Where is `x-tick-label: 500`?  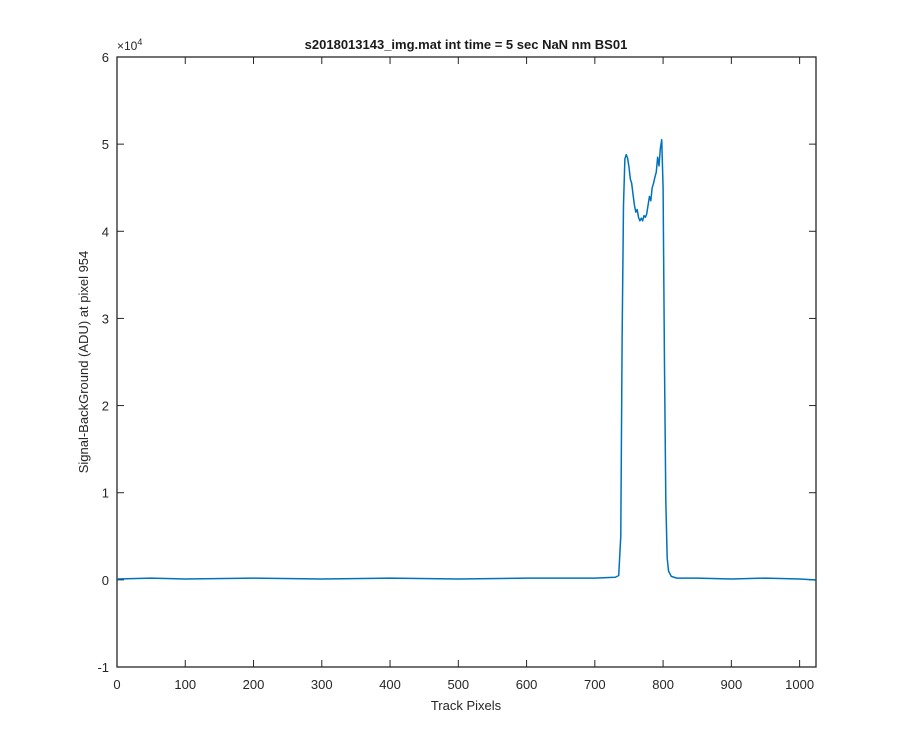 x-tick-label: 500 is located at coordinates (458, 684).